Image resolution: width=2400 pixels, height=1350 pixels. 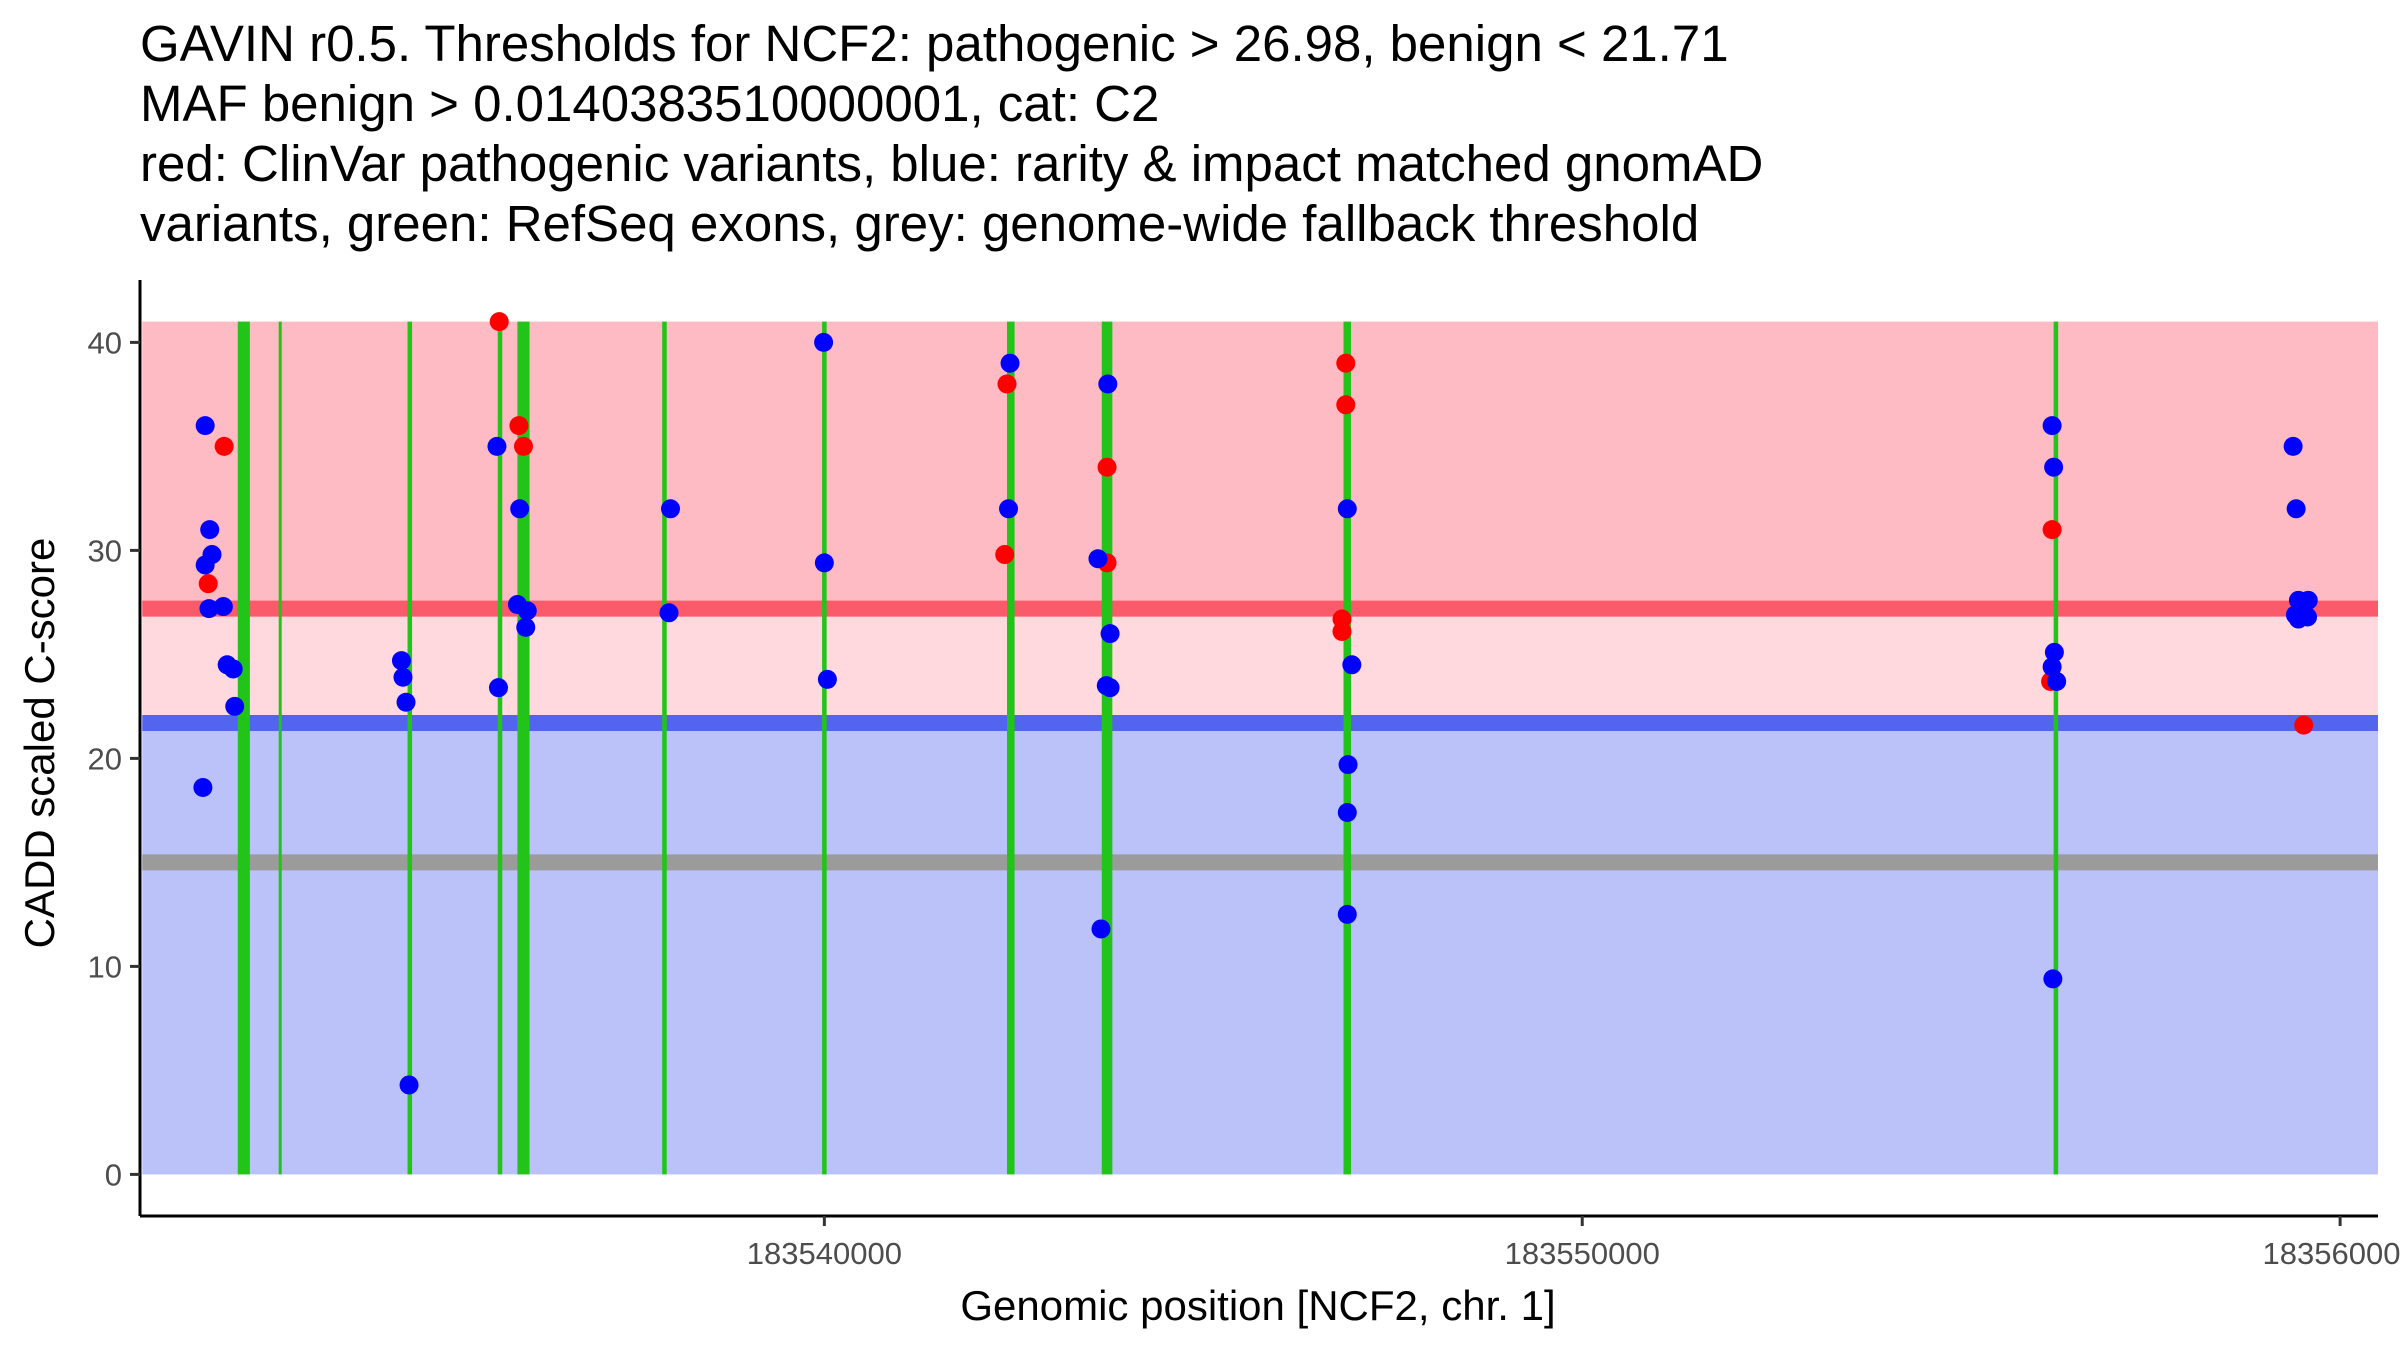 I want to click on y-tick-label: 0, so click(x=113, y=1174).